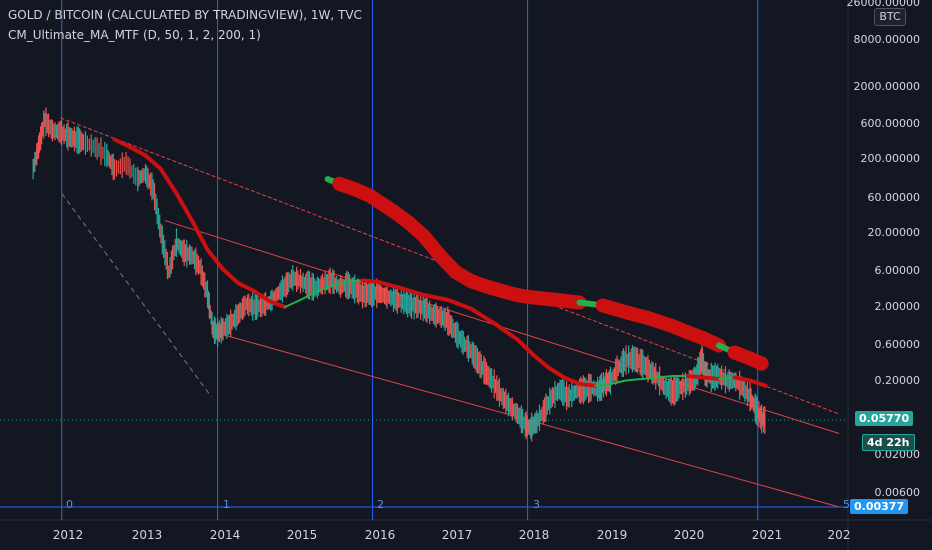 This screenshot has height=550, width=932. I want to click on price-tick: 2000.00000, so click(886, 86).